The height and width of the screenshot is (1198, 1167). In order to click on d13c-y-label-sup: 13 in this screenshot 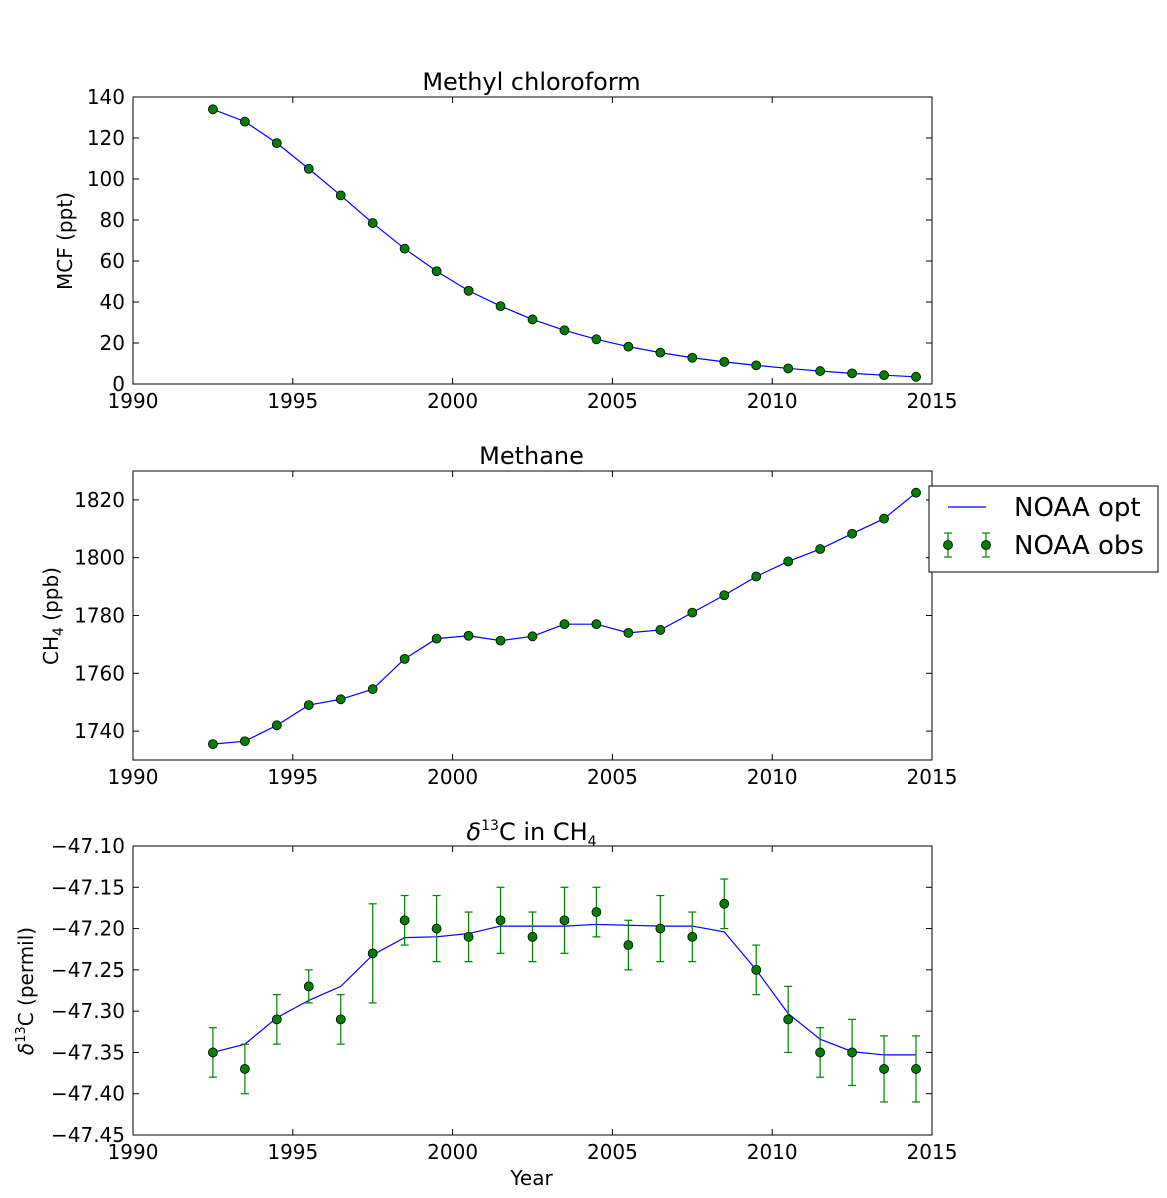, I will do `click(21, 1034)`.